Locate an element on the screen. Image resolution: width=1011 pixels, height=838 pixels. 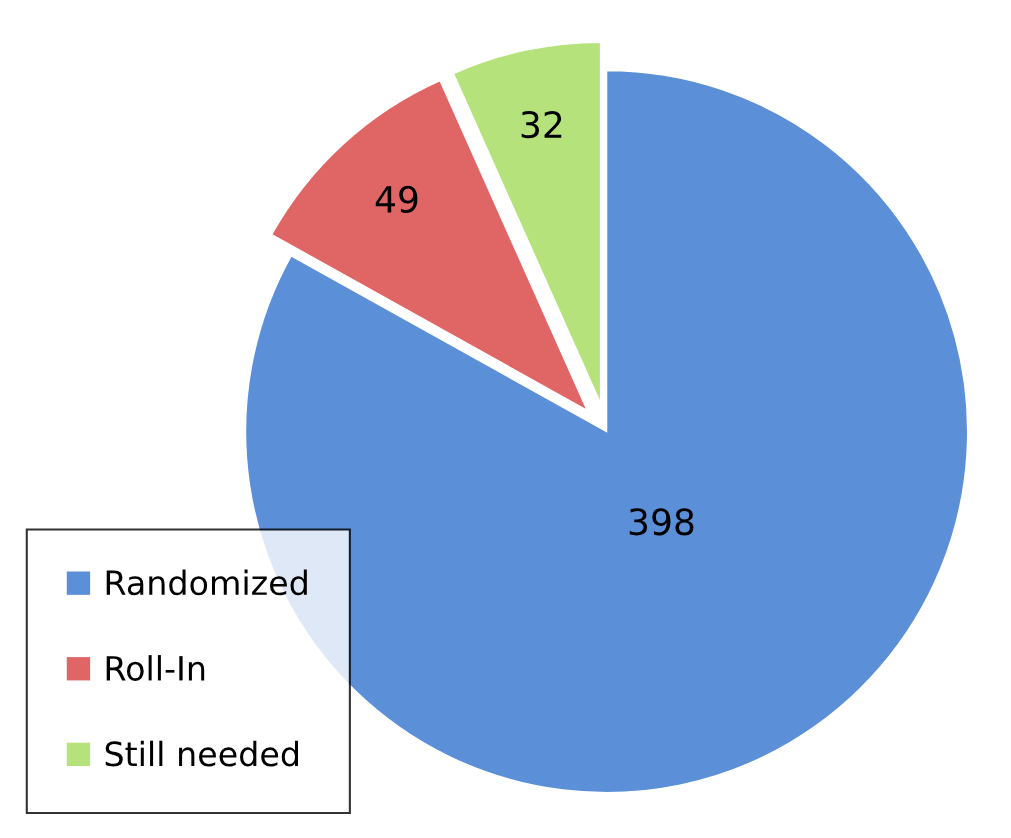
data-label: 32 is located at coordinates (541, 125).